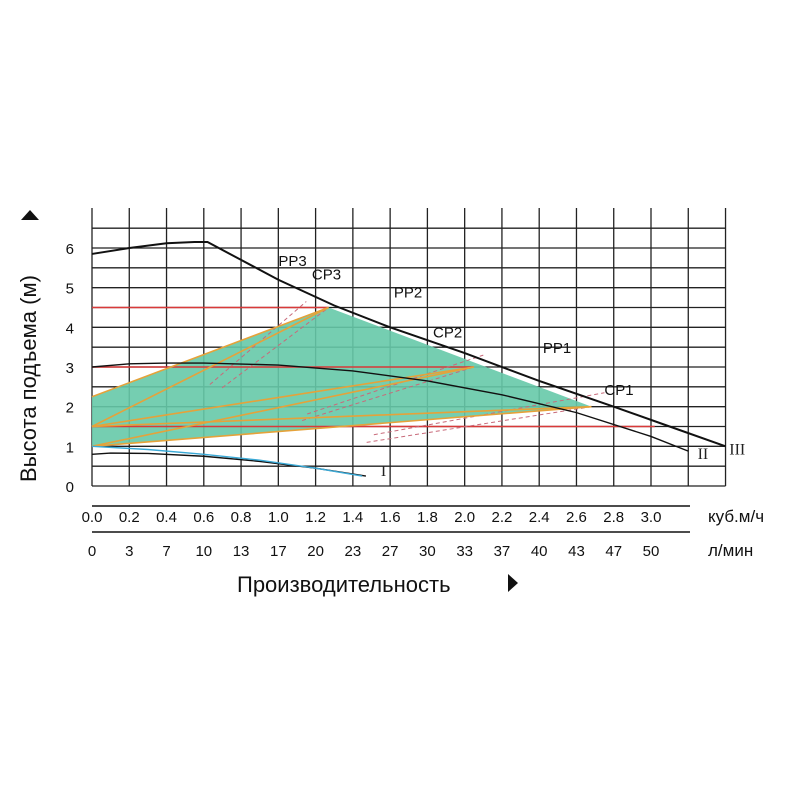 The height and width of the screenshot is (800, 800). What do you see at coordinates (427, 551) in the screenshot?
I see `x2-tick-label: 30` at bounding box center [427, 551].